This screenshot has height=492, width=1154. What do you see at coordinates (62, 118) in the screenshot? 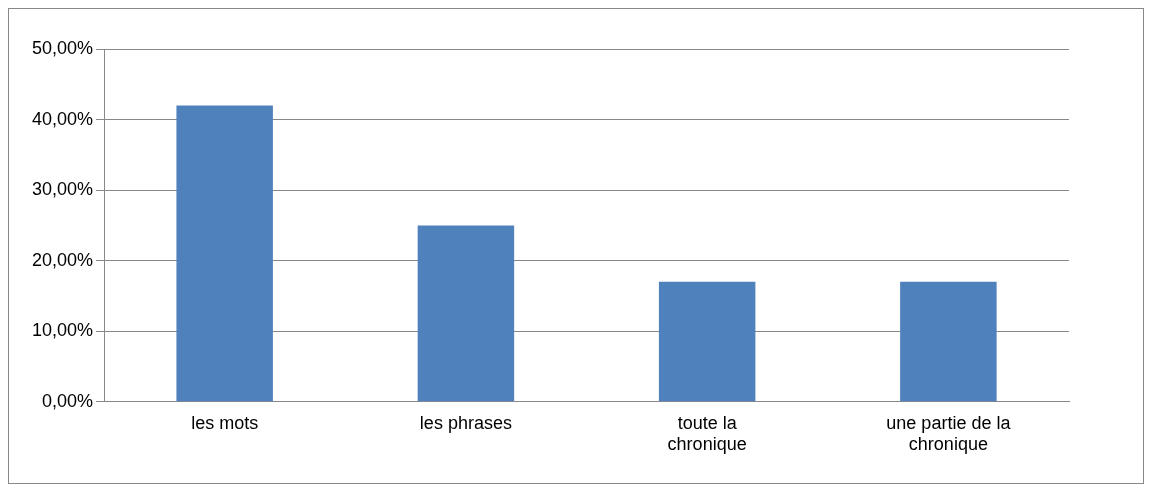
I see `y-tick-label: 40,00%` at bounding box center [62, 118].